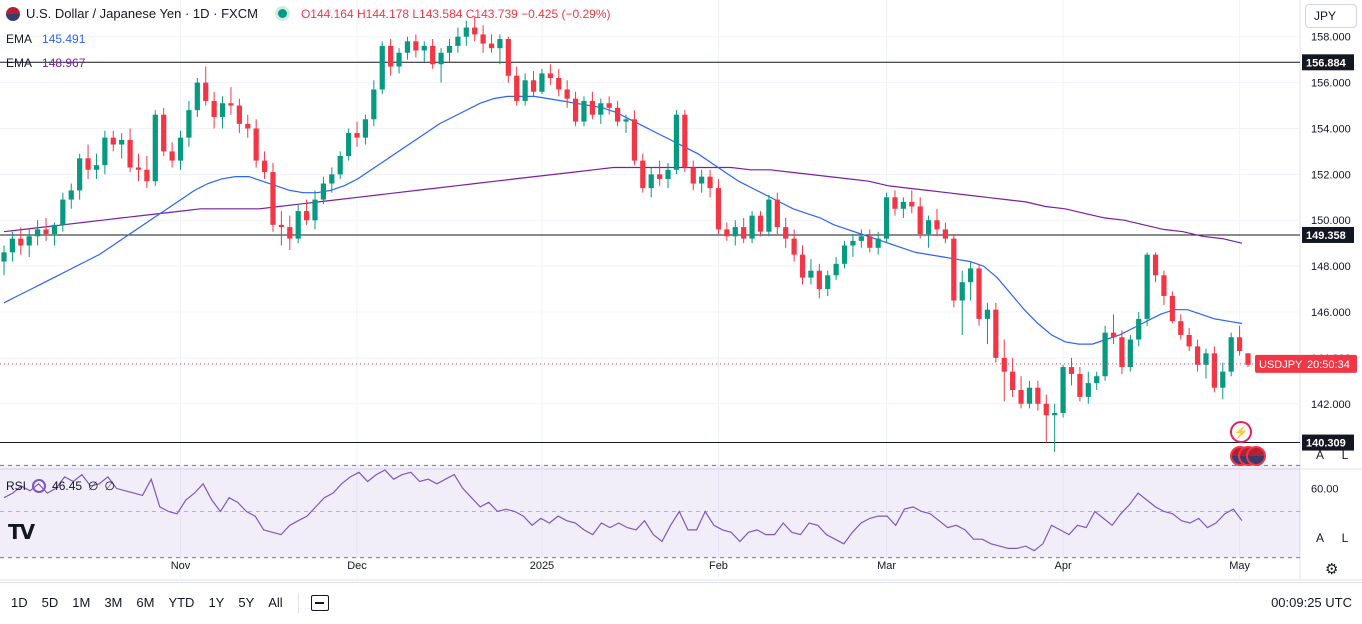 This screenshot has width=1362, height=624. I want to click on timeframe-1d: 1D, so click(19, 602).